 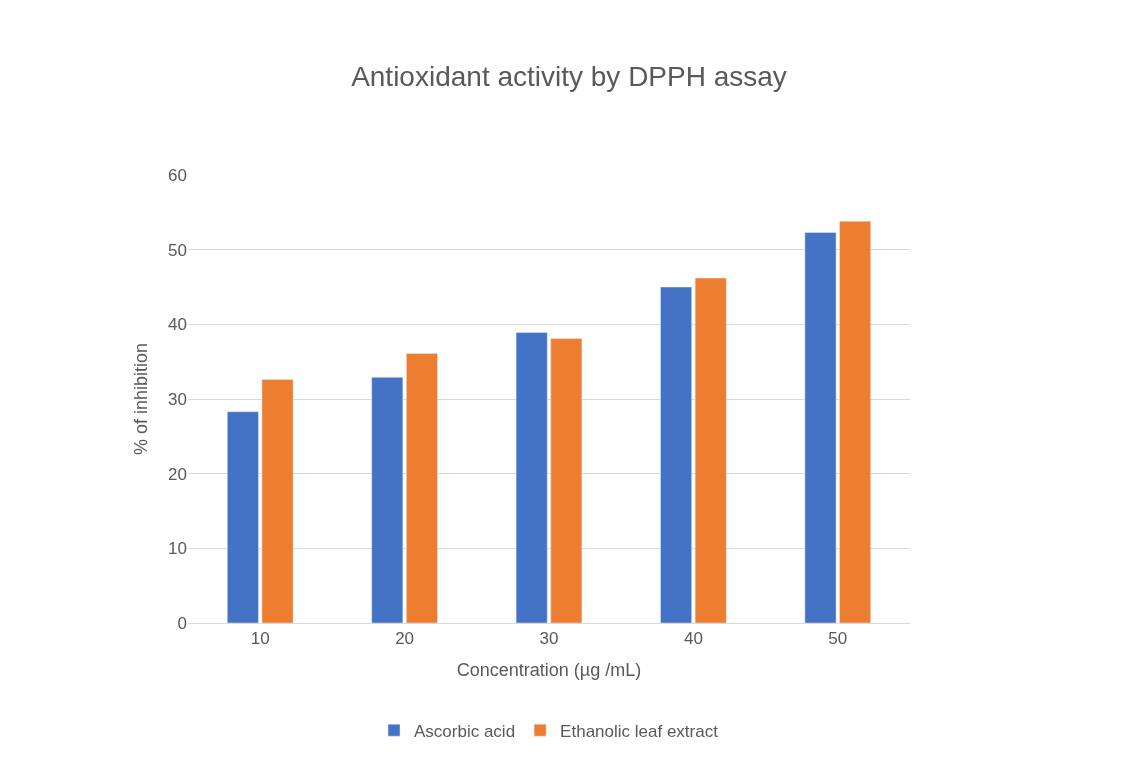 What do you see at coordinates (260, 639) in the screenshot?
I see `x-tick-label: 10` at bounding box center [260, 639].